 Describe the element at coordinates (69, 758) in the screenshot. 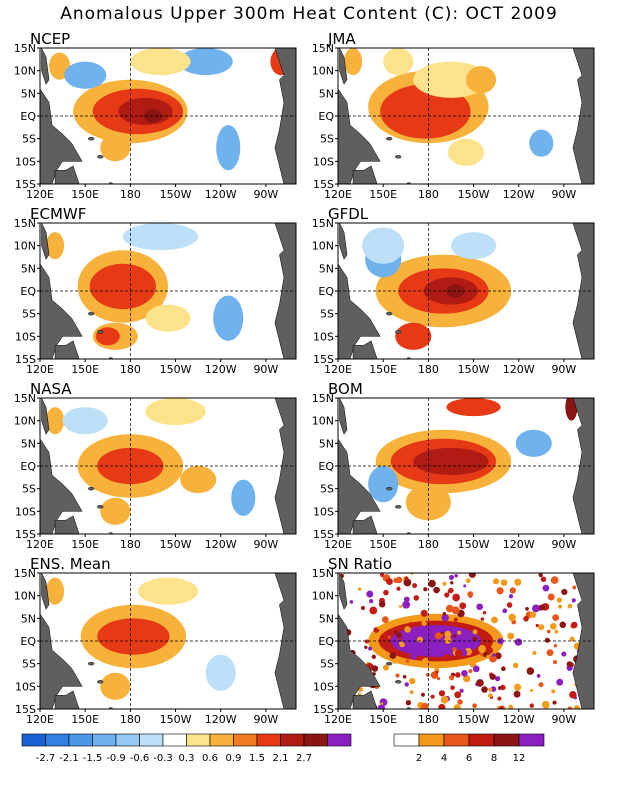

I see `colorbar-label: -2.1` at that location.